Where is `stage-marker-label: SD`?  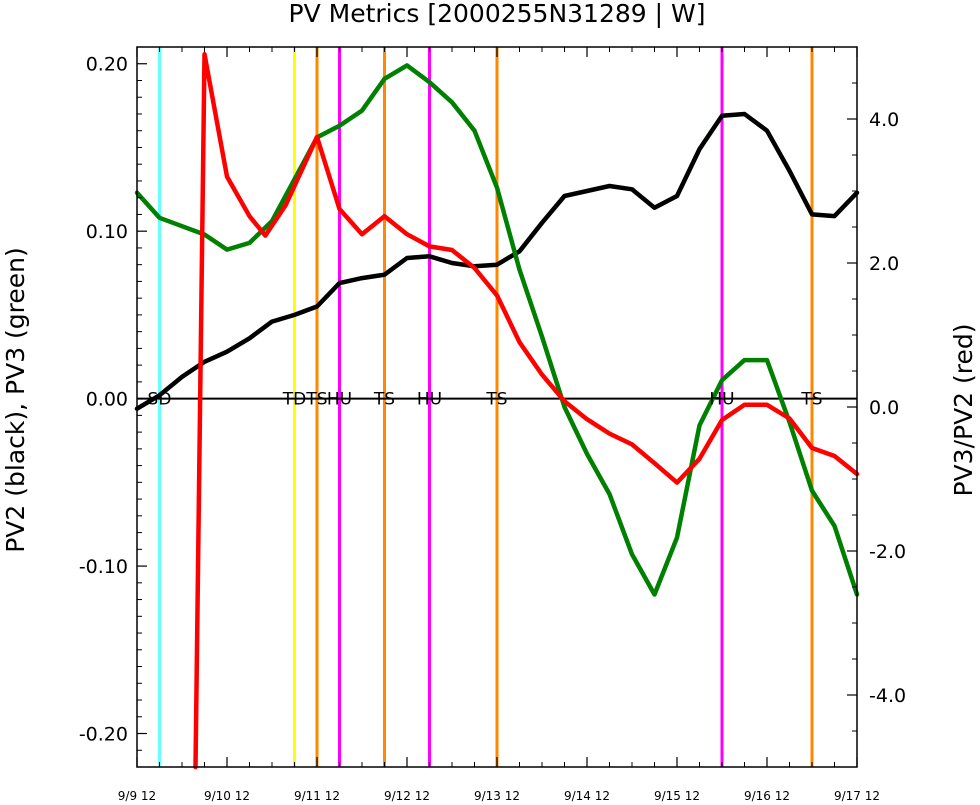 stage-marker-label: SD is located at coordinates (160, 400).